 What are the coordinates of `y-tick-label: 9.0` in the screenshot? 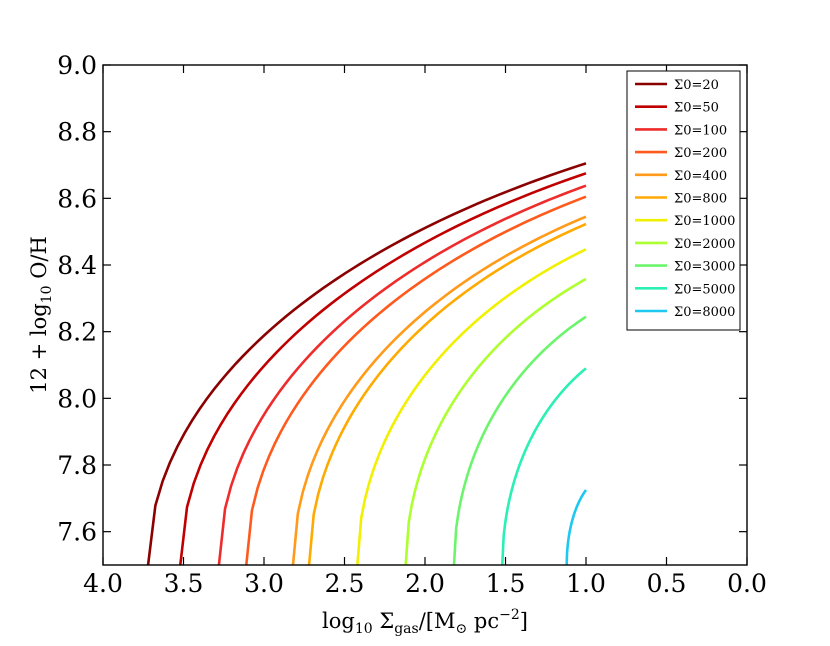 It's located at (77, 65).